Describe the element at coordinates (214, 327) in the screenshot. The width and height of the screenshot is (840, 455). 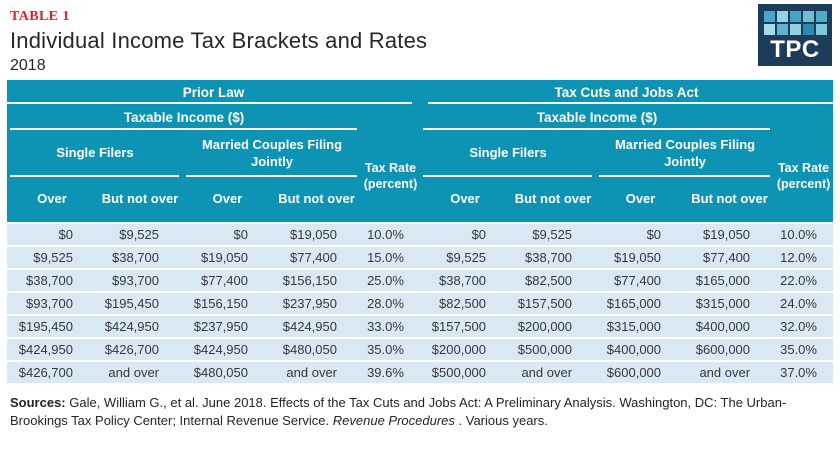
I see `table-row: $195,450 $424,950 $237,950 $424,950 33.0%` at that location.